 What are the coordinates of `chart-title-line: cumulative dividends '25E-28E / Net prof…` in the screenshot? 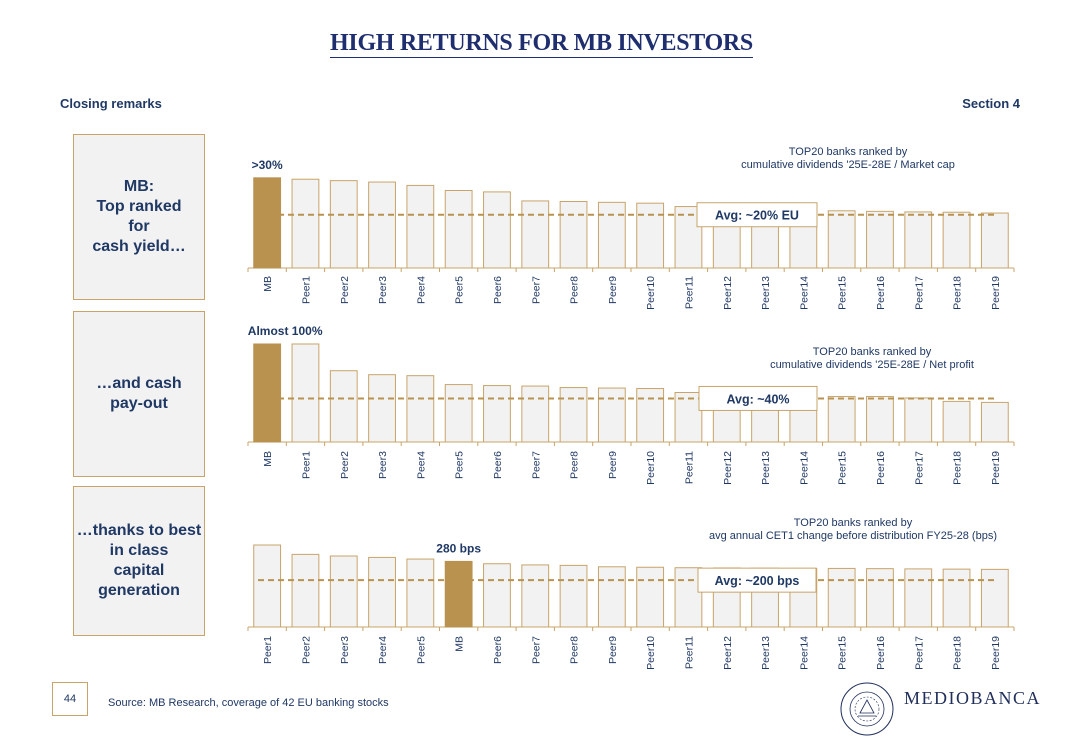 It's located at (872, 365).